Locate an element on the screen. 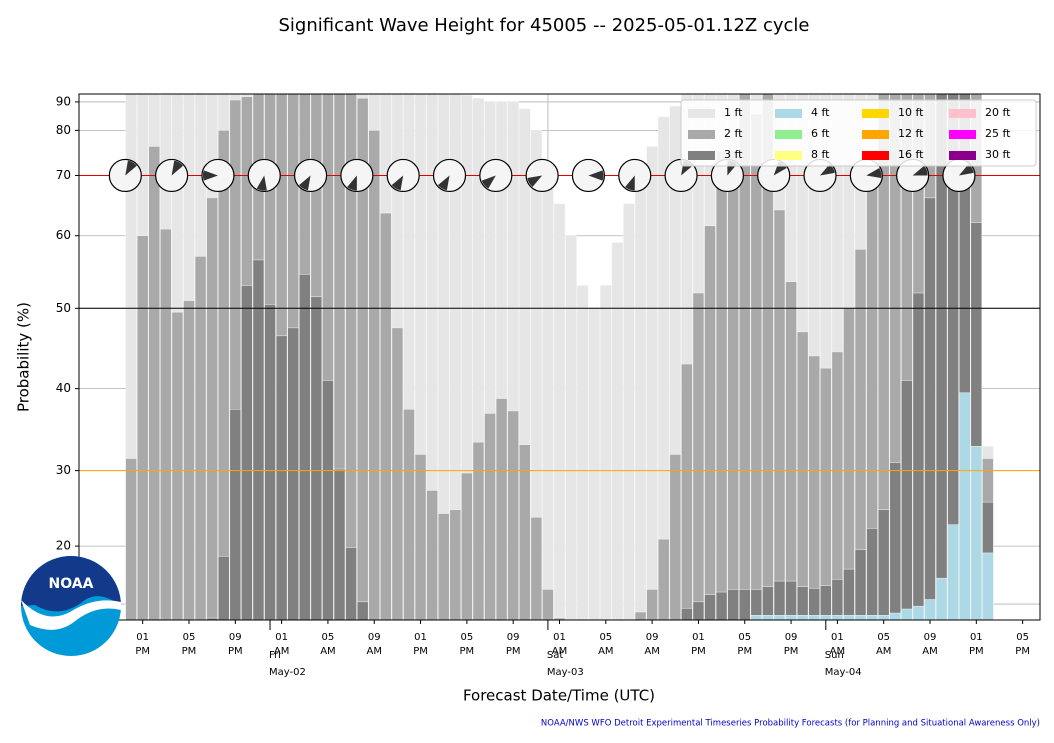 Image resolution: width=1054 pixels, height=743 pixels. noaa-logo: NOAA is located at coordinates (71, 606).